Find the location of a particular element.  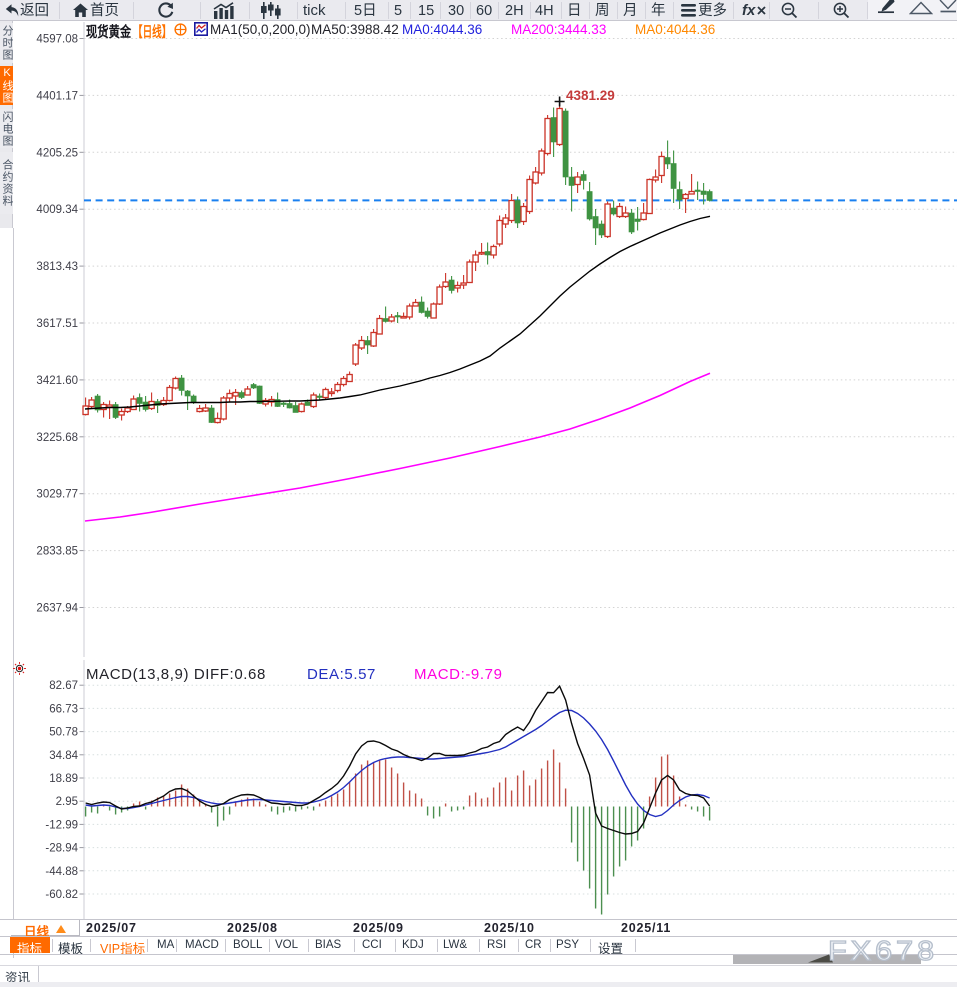

svg-text: 66.73 is located at coordinates (63, 709).